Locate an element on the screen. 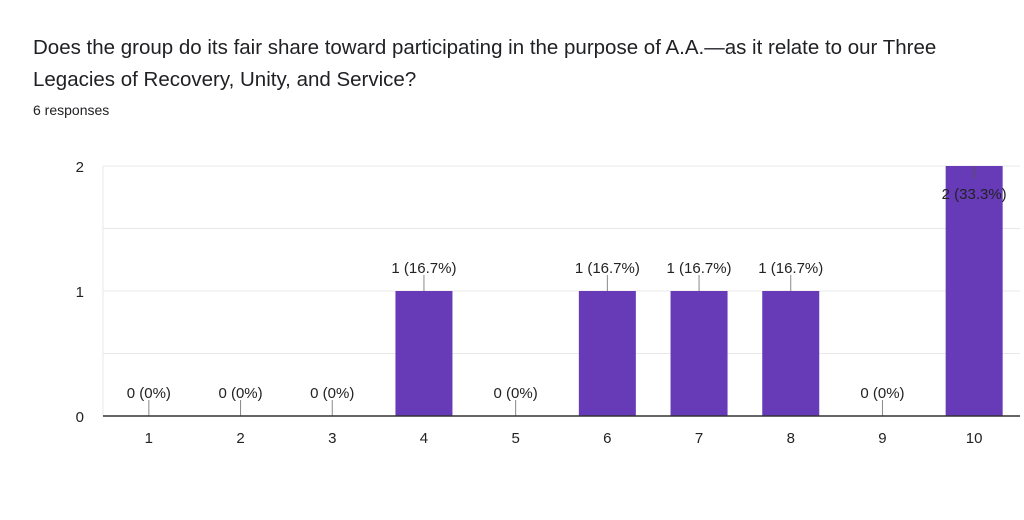  x-tick-label: 7 is located at coordinates (699, 438).